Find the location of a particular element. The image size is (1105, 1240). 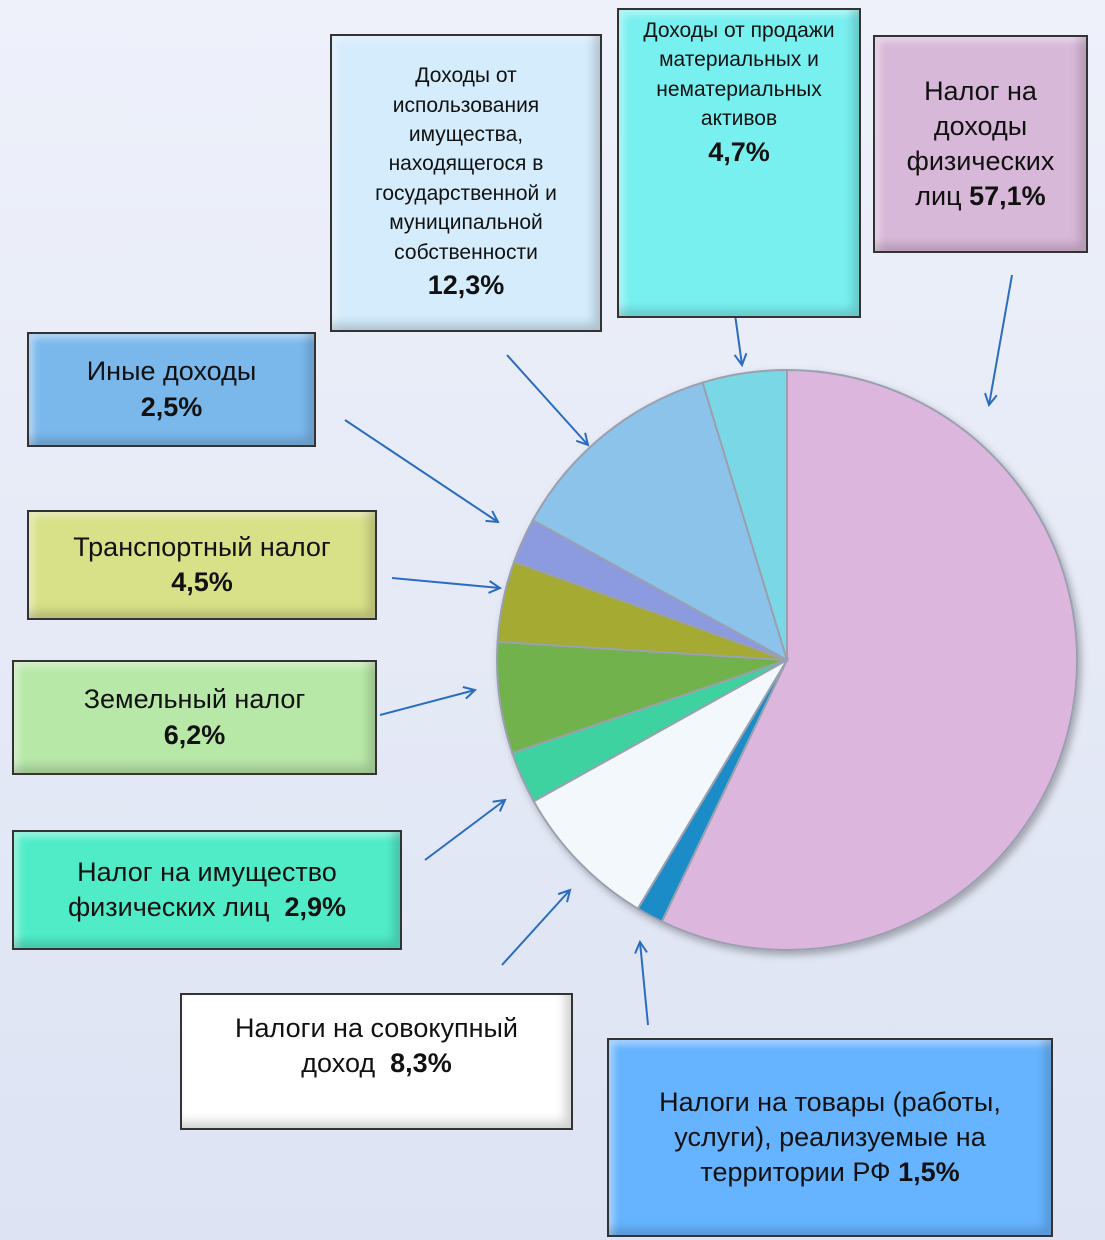

value-label: 2,5% is located at coordinates (171, 406).